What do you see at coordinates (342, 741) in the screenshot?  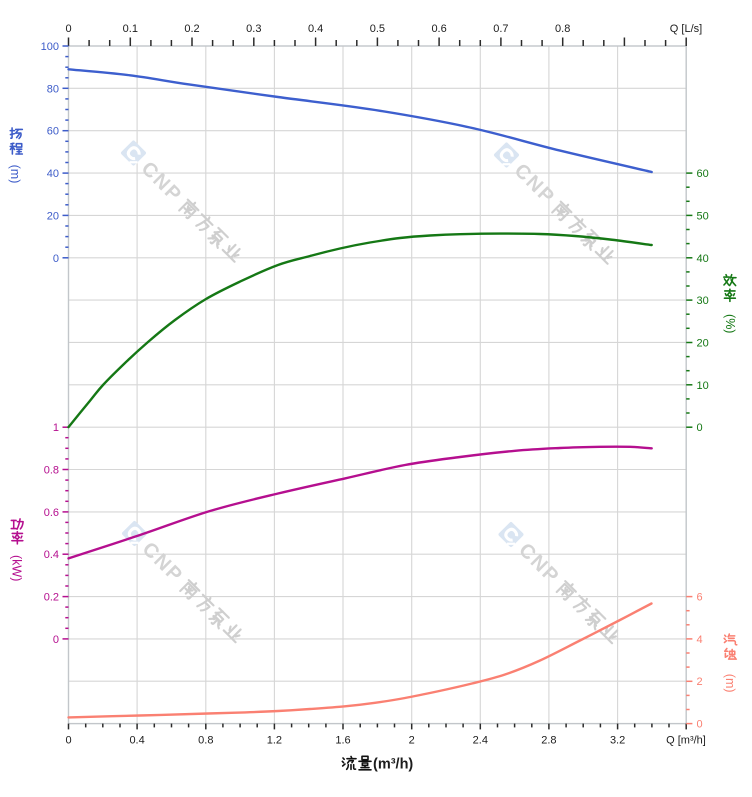 I see `svg-text: 1.6` at bounding box center [342, 741].